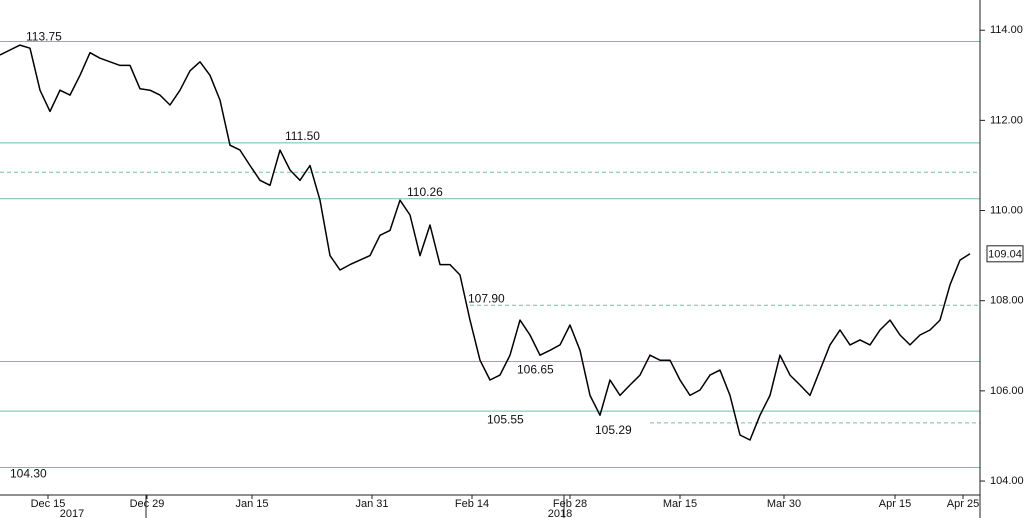  Describe the element at coordinates (371, 504) in the screenshot. I see `x-tick-label: Jan 31` at that location.